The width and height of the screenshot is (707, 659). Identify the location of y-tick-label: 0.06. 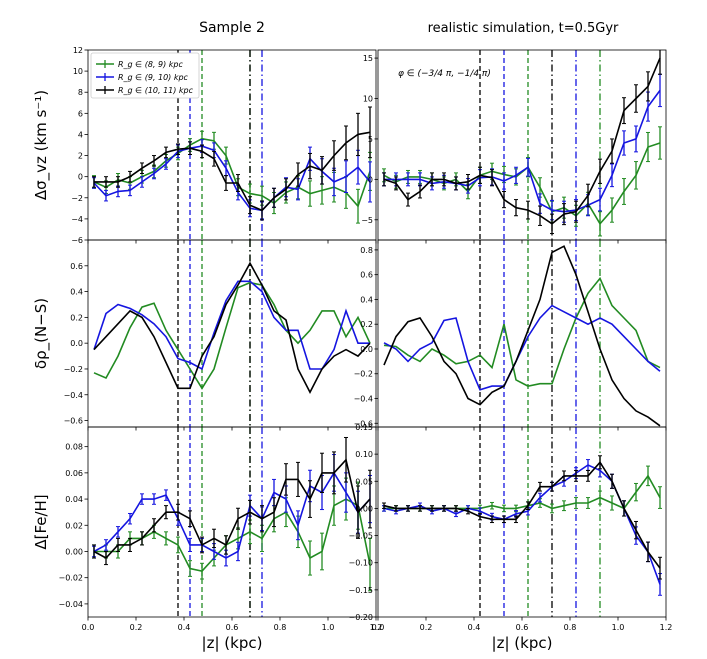
(74, 473).